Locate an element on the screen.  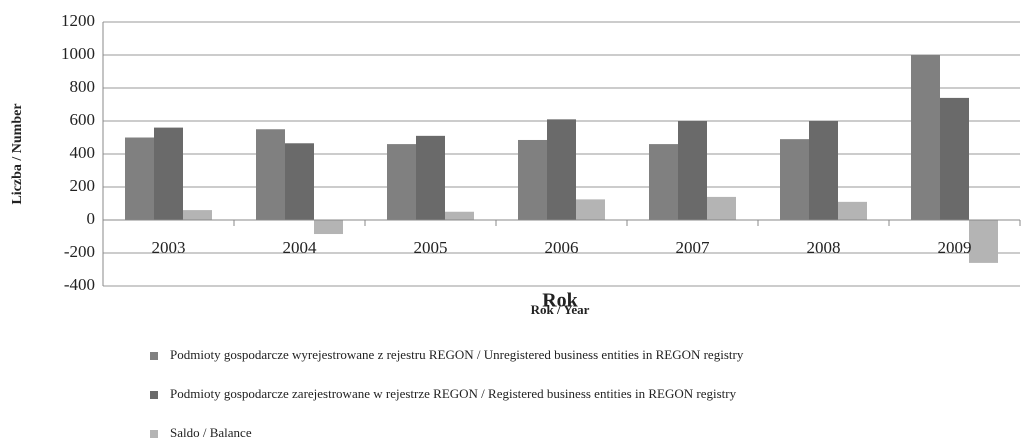
y-tick-label: 800 is located at coordinates (83, 86).